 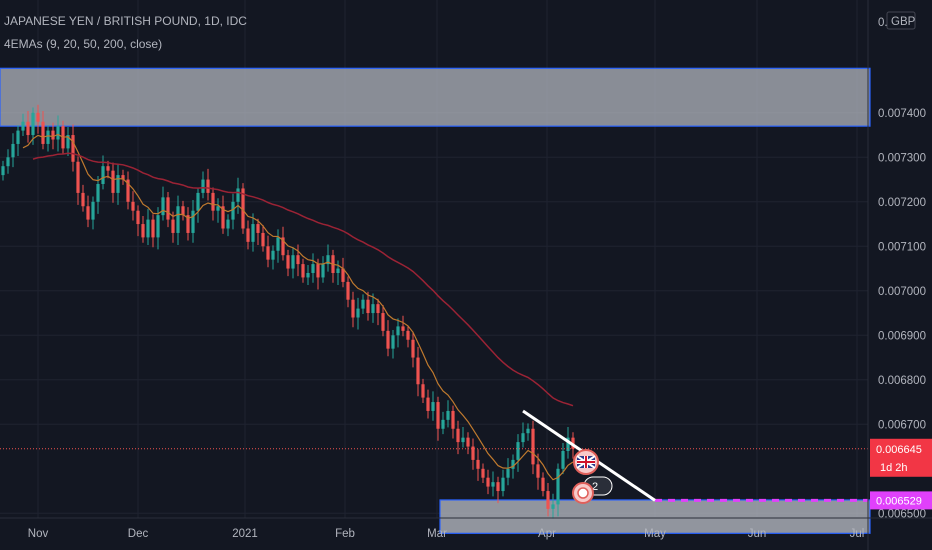 I want to click on time-tick-label: May, so click(x=655, y=534).